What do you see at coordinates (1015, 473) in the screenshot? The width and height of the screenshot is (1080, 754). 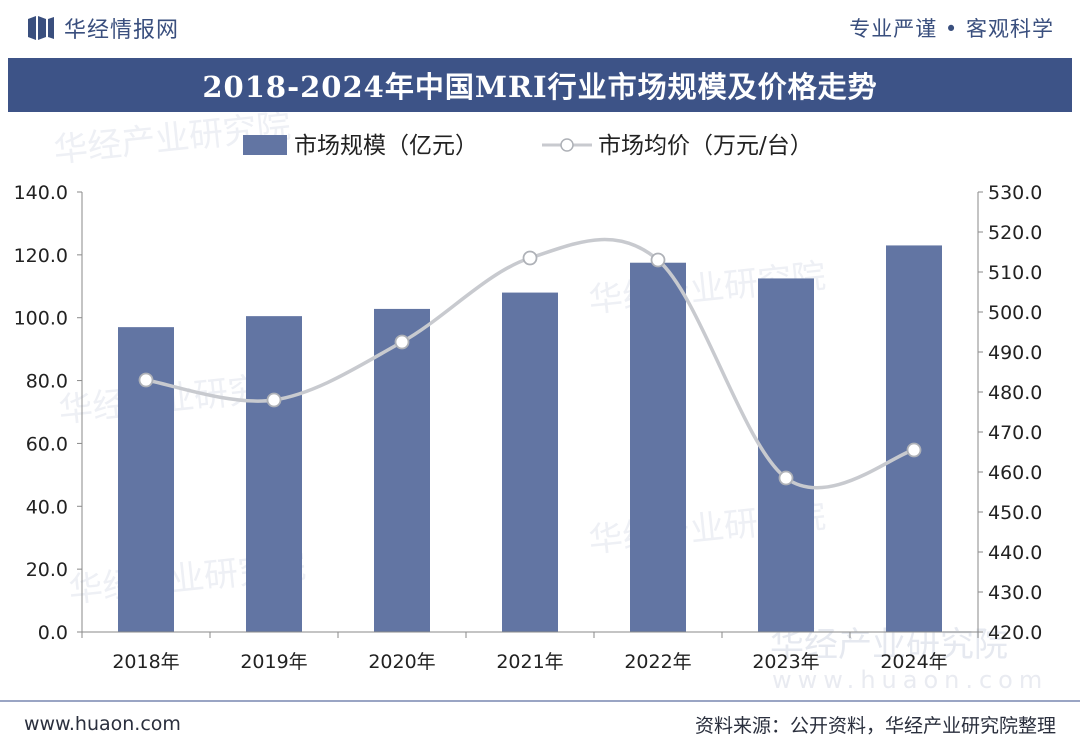 I see `y-right-tick-label: 460.0` at bounding box center [1015, 473].